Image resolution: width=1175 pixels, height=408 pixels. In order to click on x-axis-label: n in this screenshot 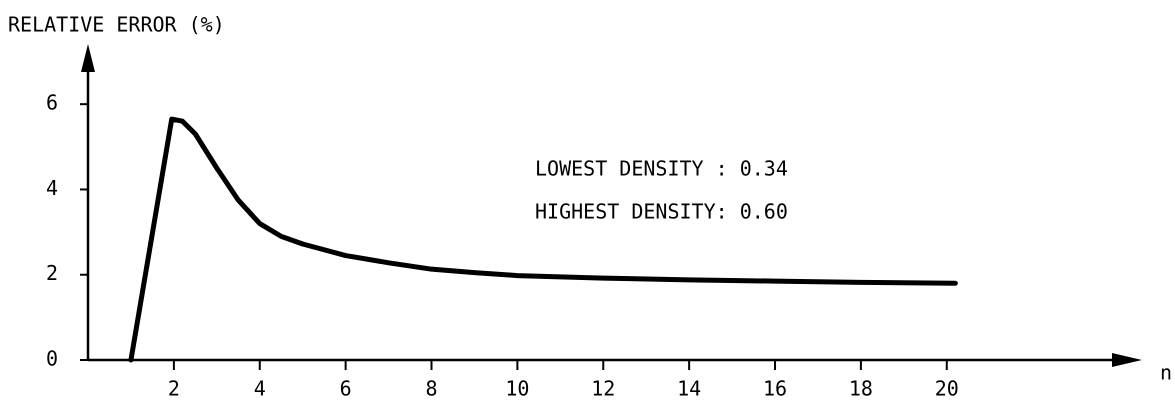, I will do `click(1166, 373)`.